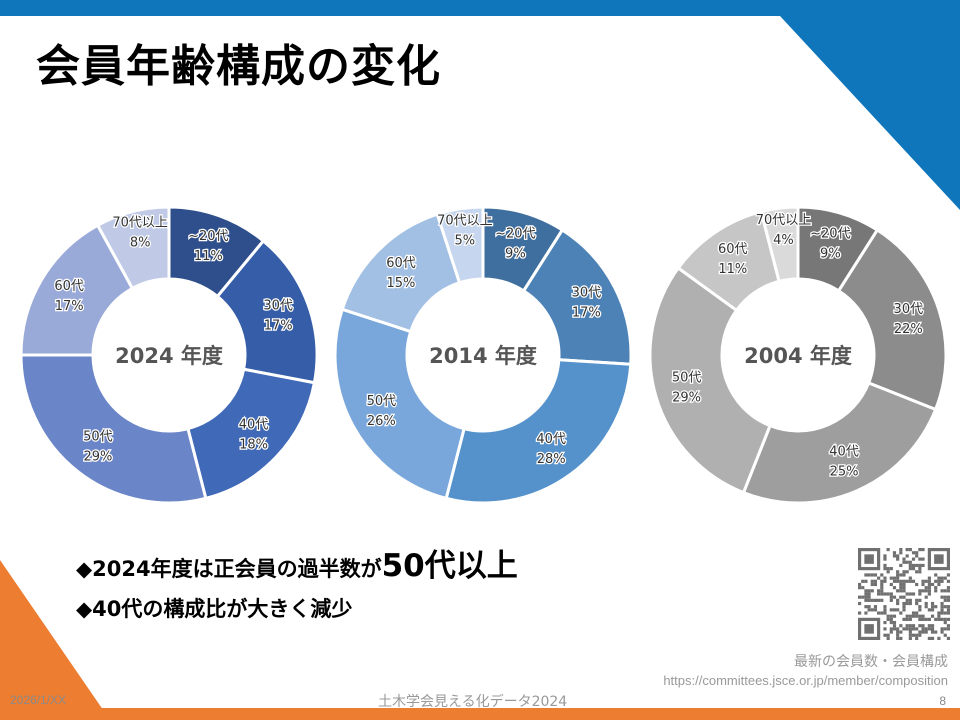  I want to click on slice-value-label: 18%, so click(253, 444).